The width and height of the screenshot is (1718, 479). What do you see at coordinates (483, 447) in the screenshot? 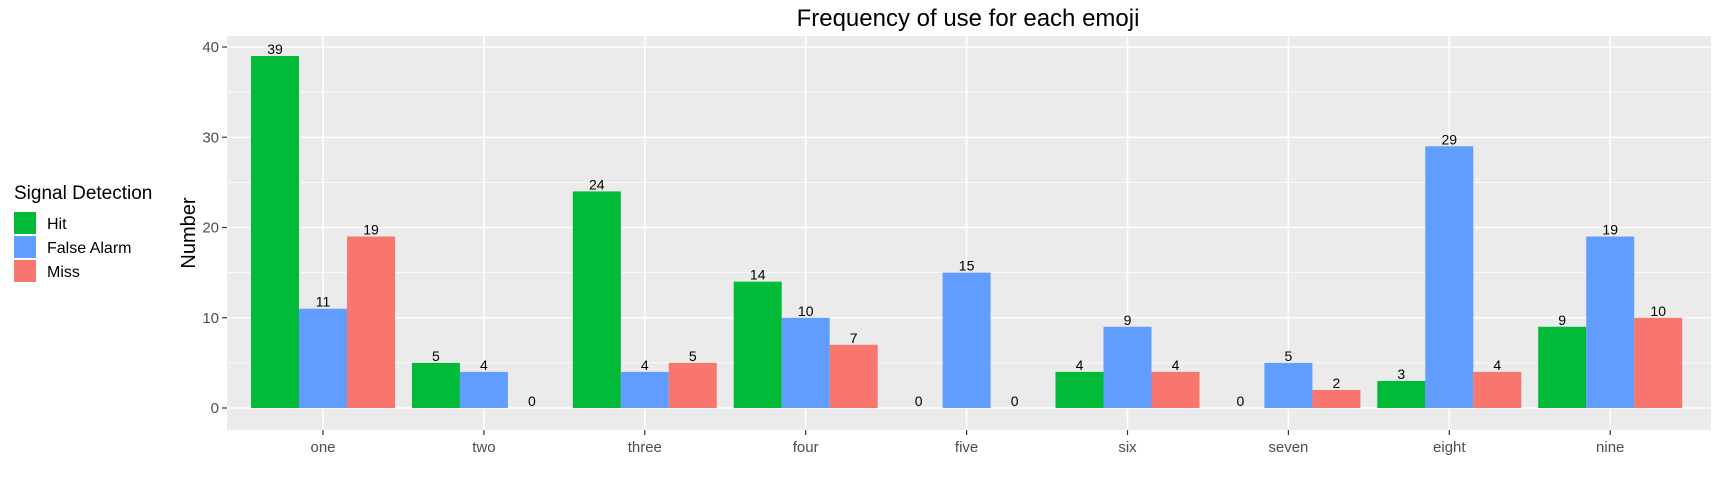
I see `x-tick-label: two` at bounding box center [483, 447].